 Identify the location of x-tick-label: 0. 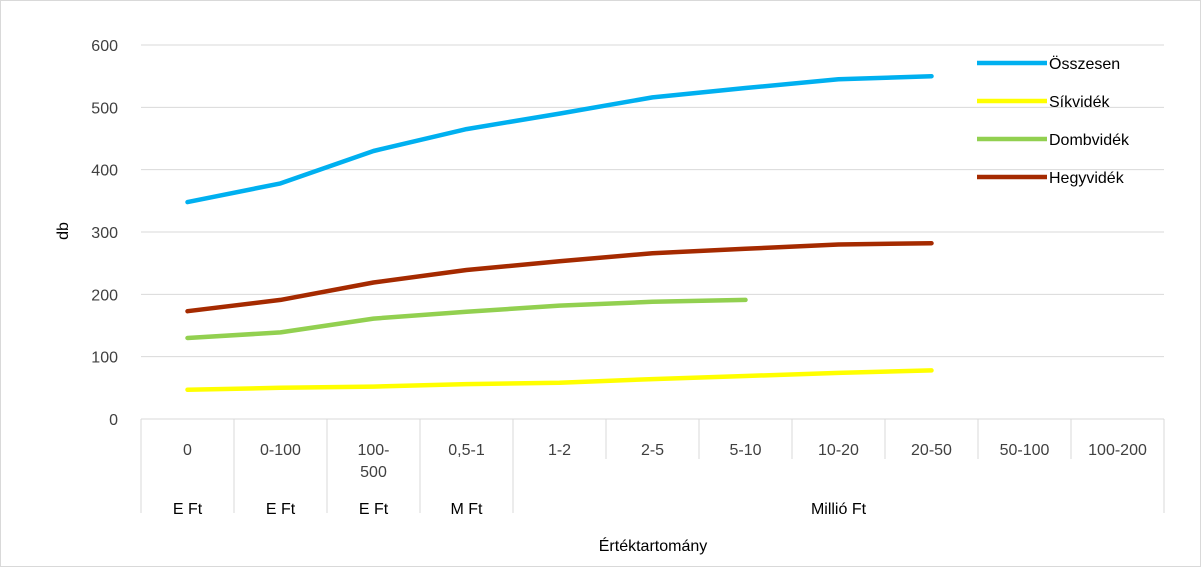
(187, 450).